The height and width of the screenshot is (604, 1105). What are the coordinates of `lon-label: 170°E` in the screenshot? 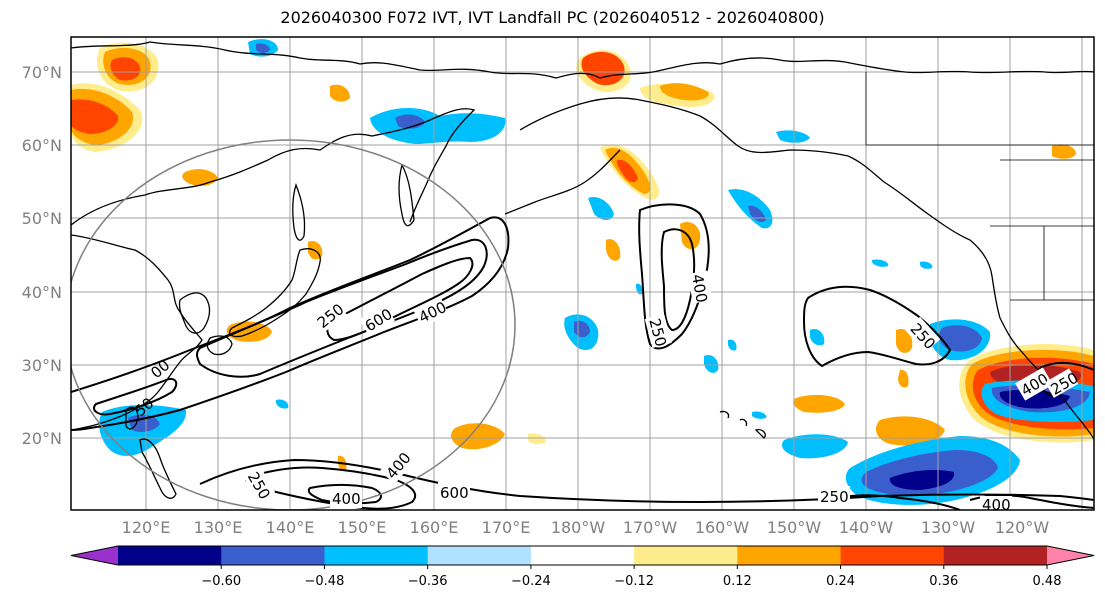 It's located at (506, 527).